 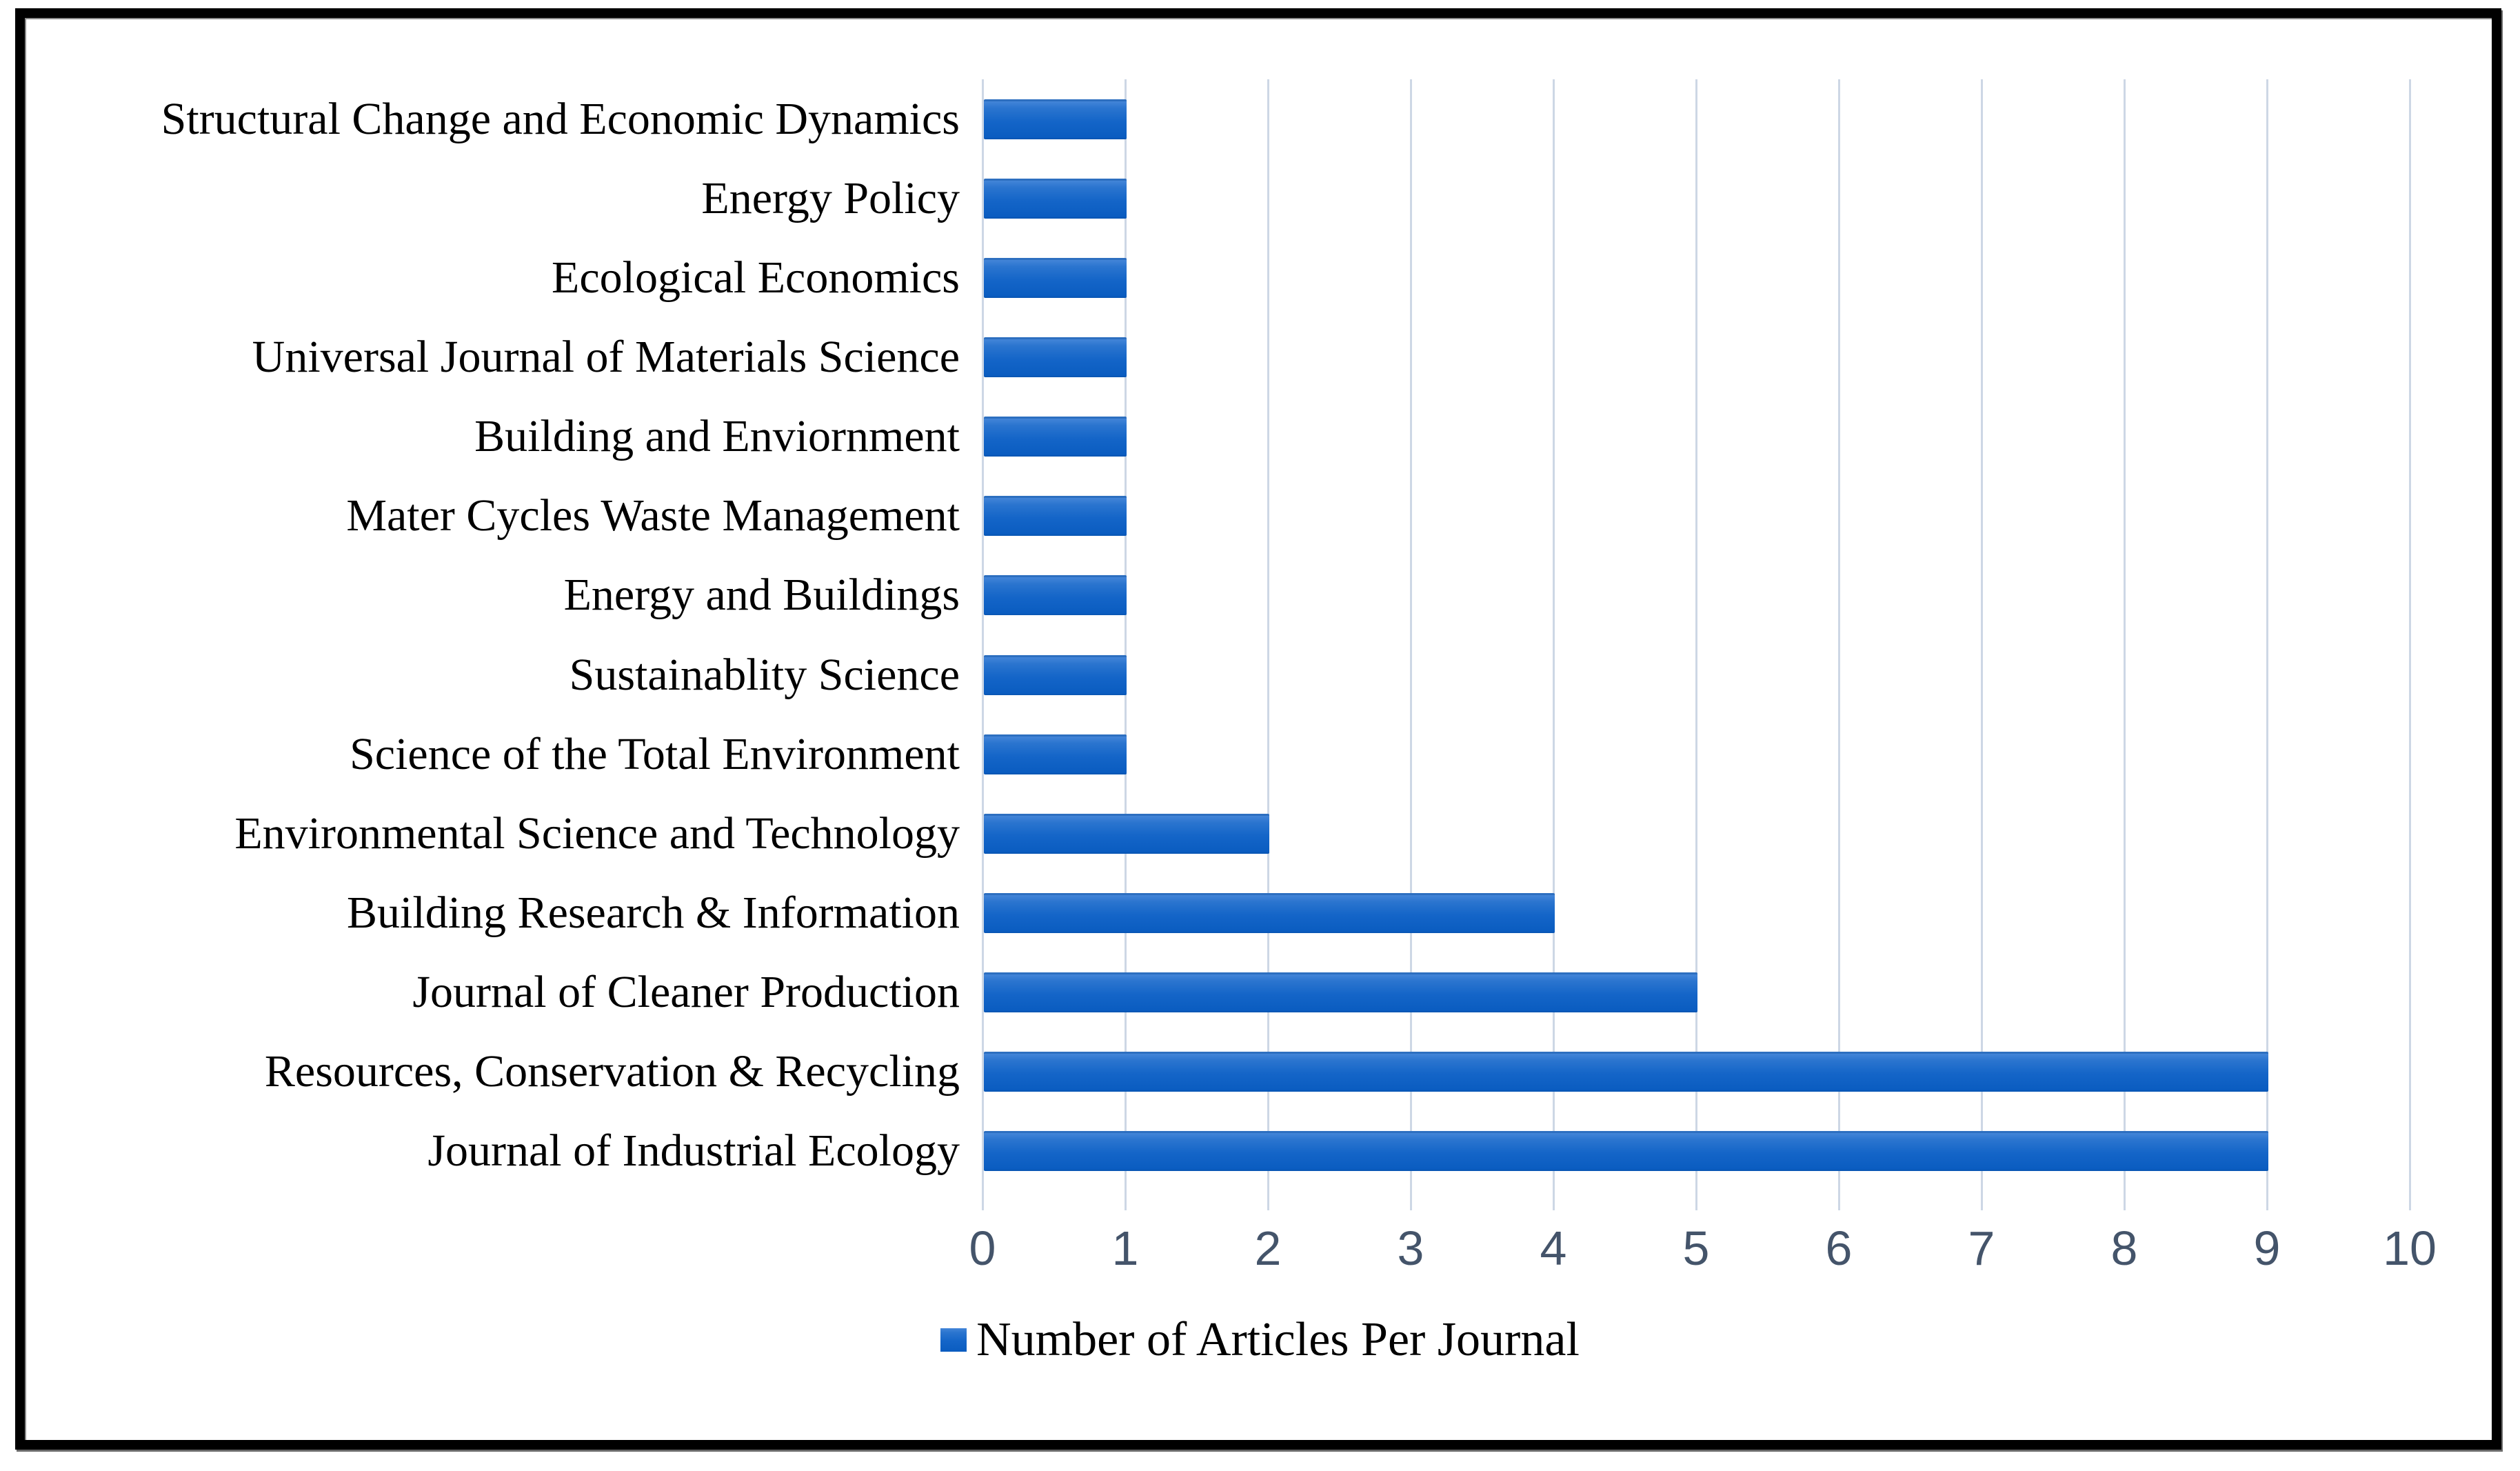 I want to click on category-label: Building Research & Information, so click(x=653, y=913).